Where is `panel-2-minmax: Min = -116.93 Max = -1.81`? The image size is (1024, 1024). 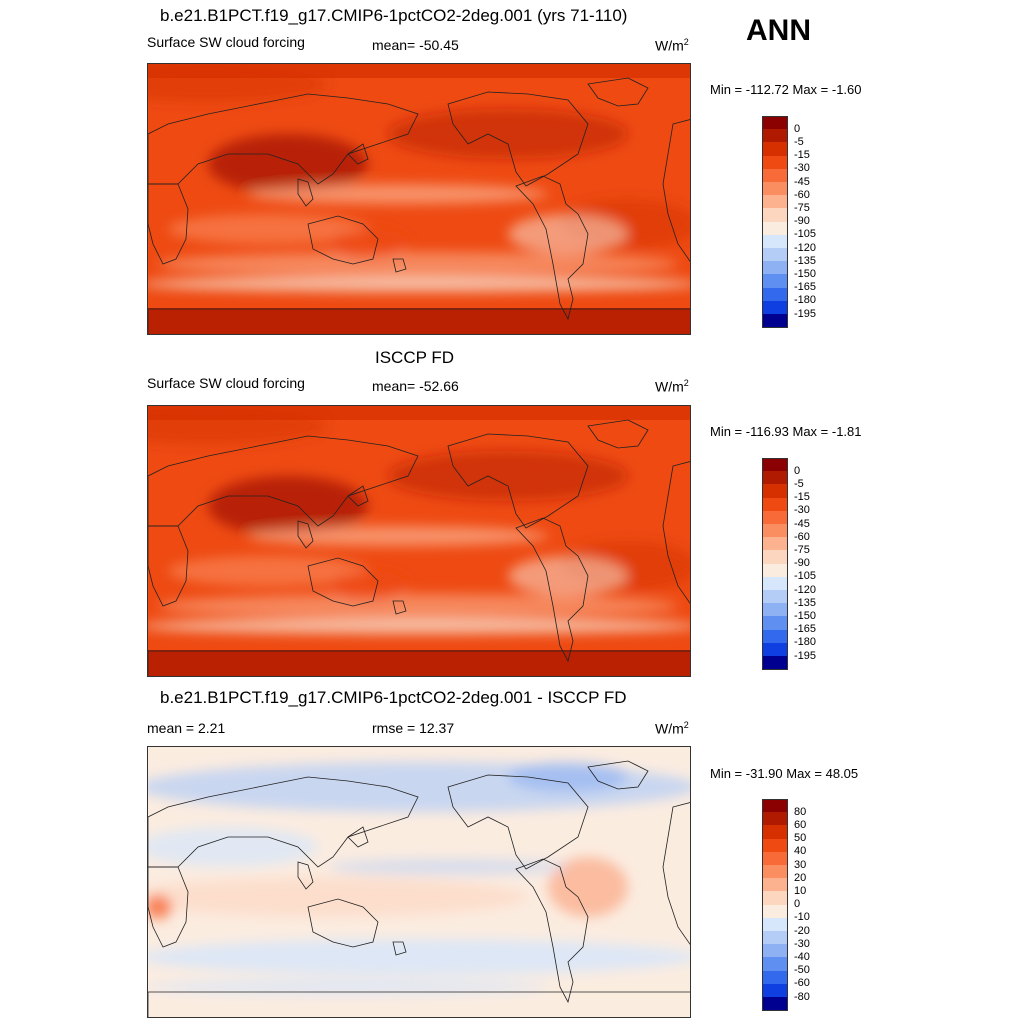
panel-2-minmax: Min = -116.93 Max = -1.81 is located at coordinates (786, 431).